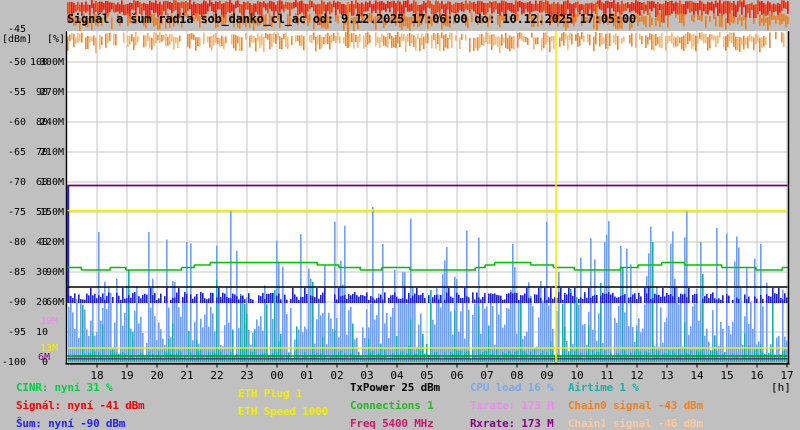 This screenshot has width=800, height=430. Describe the element at coordinates (697, 375) in the screenshot. I see `x-axis-hour-label: 14` at that location.